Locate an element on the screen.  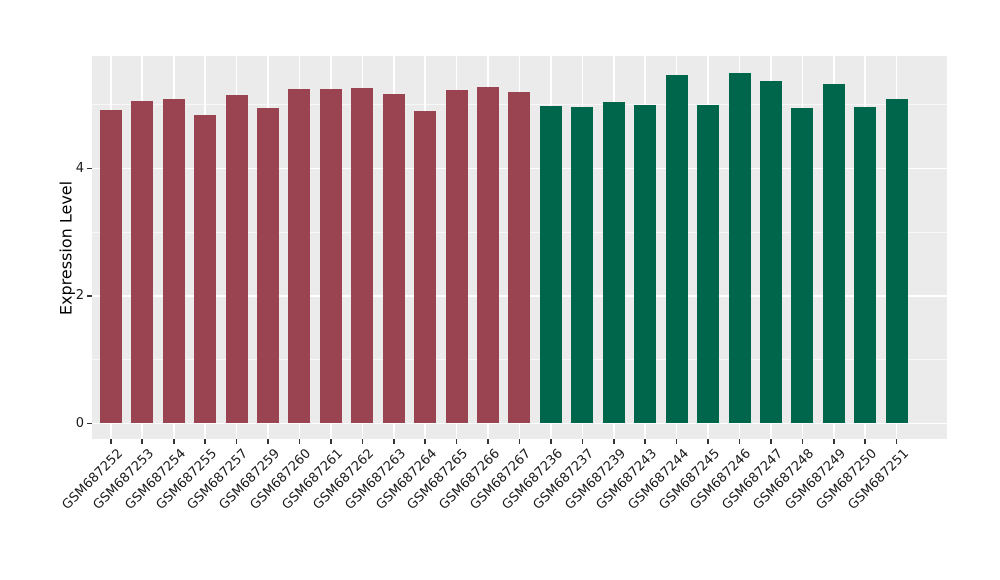
bar-GSM687267 is located at coordinates (519, 258).